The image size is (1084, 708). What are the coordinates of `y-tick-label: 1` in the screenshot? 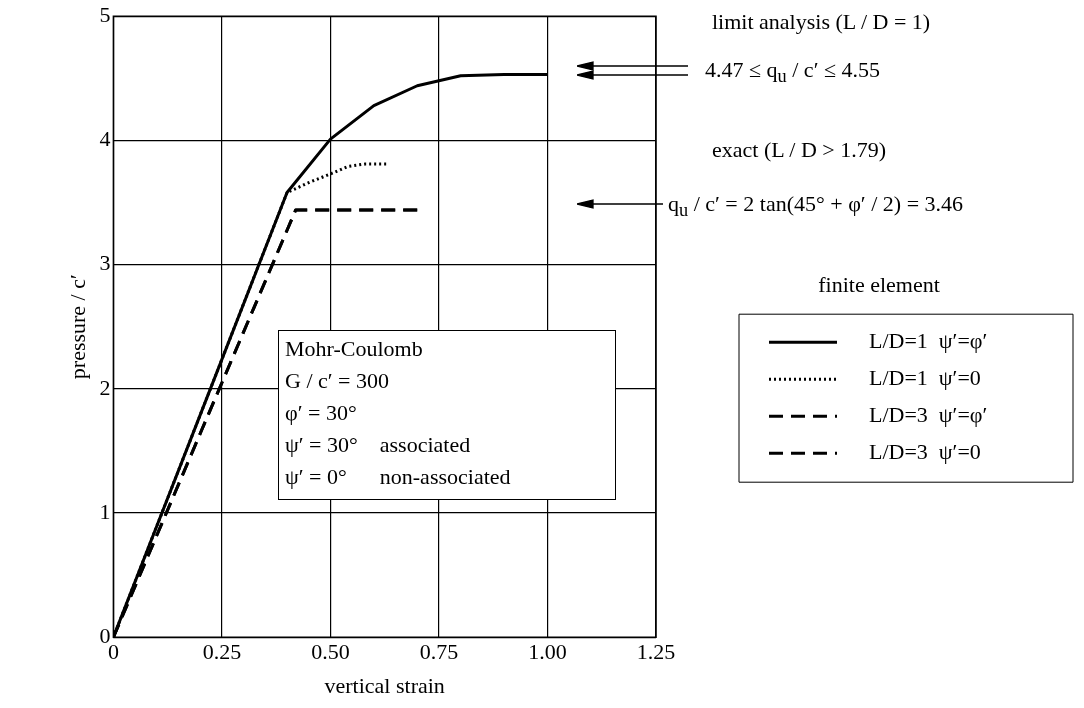 It's located at (105, 511).